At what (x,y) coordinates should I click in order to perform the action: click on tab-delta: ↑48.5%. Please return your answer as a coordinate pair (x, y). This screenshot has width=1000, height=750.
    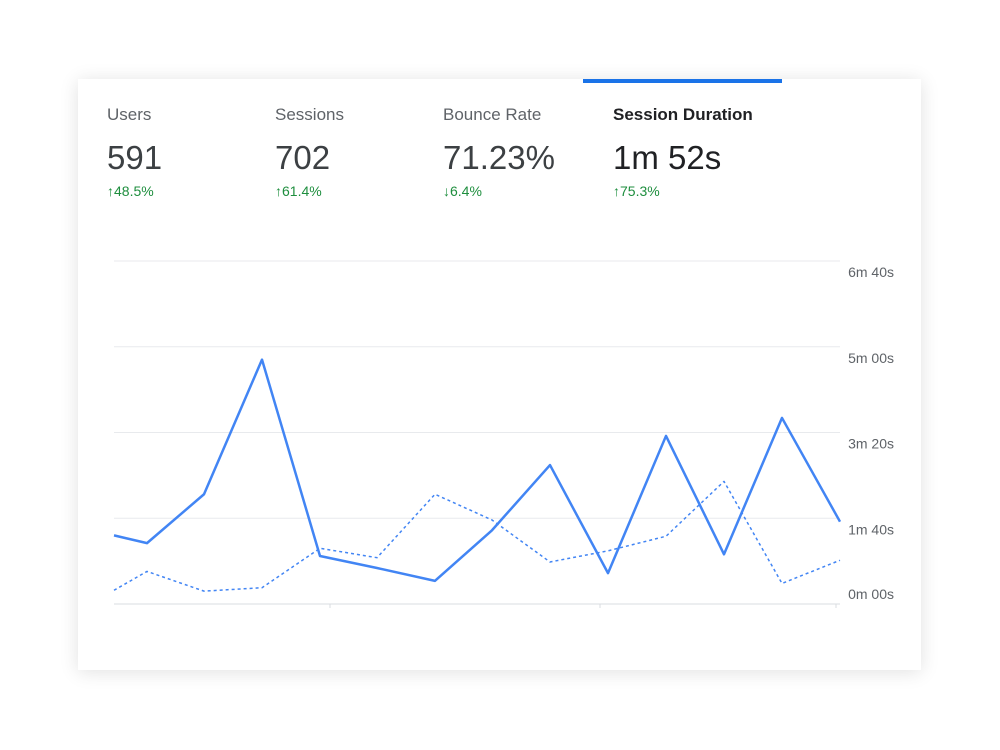
    Looking at the image, I should click on (130, 191).